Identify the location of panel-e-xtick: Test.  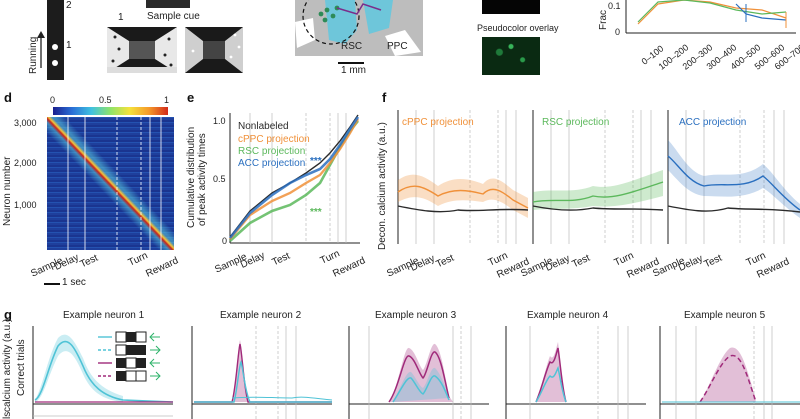
(281, 259).